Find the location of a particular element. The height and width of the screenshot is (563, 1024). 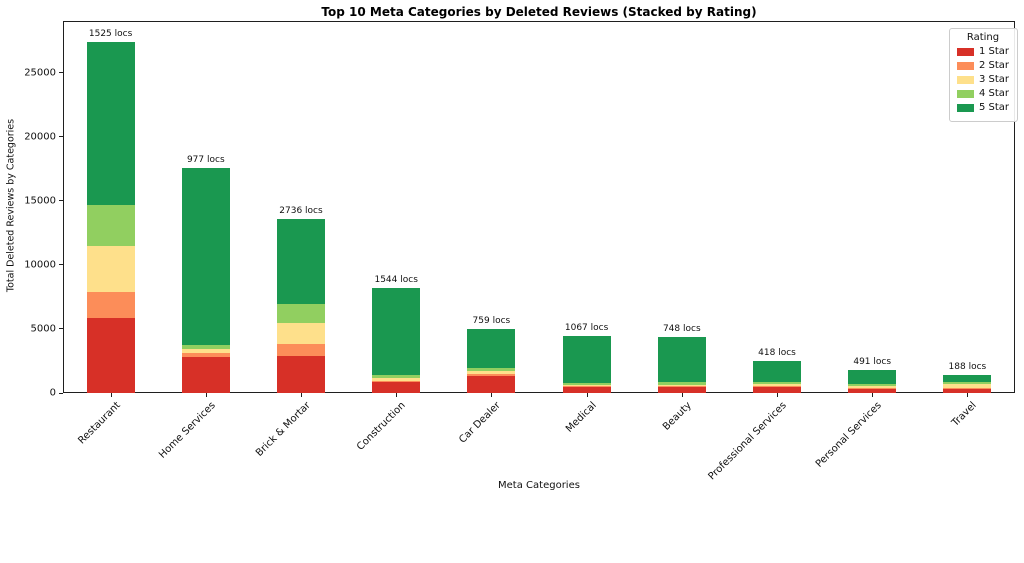

bar-segment-personal-services-3-star is located at coordinates (872, 387).